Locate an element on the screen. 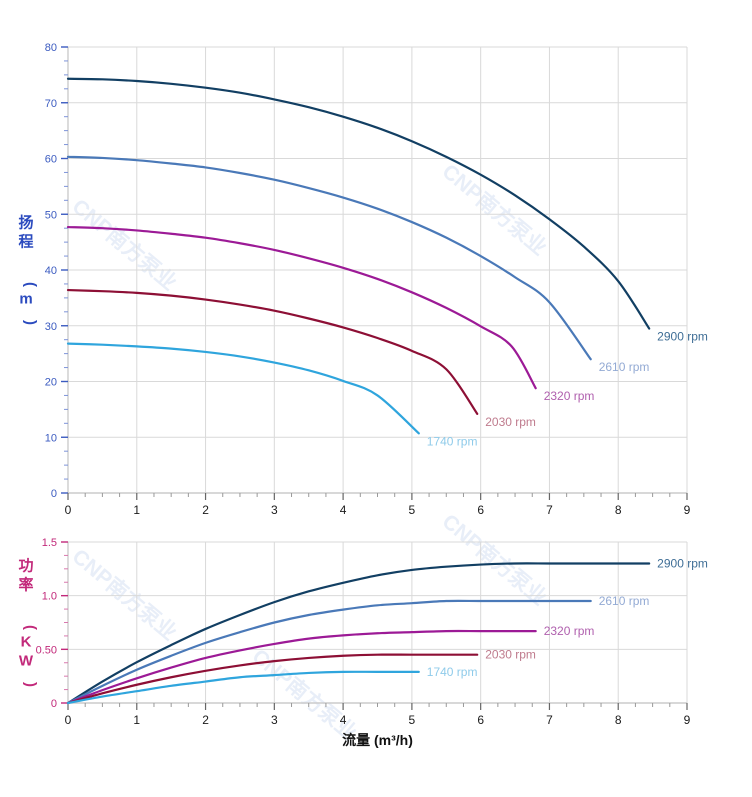 Image resolution: width=752 pixels, height=797 pixels. y-axis-title-char: 扬 is located at coordinates (25, 223).